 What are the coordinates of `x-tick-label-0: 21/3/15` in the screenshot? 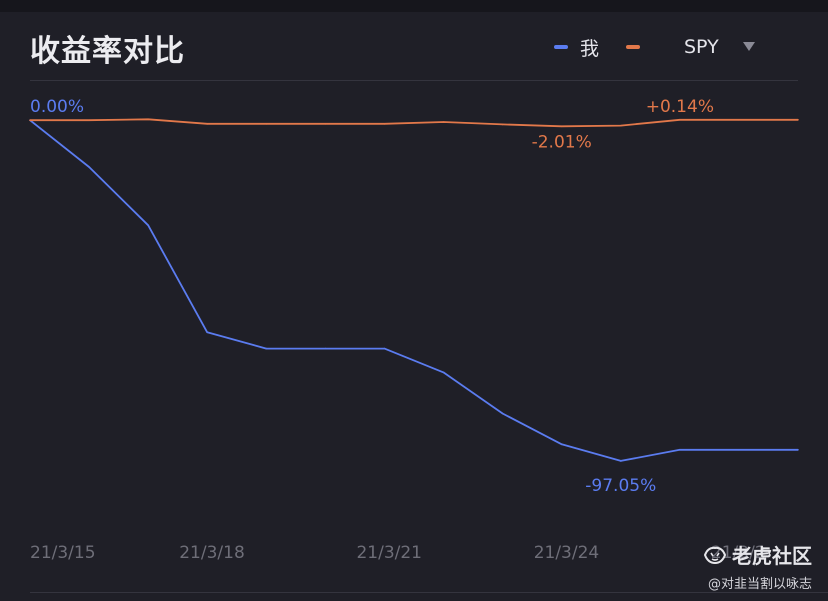 It's located at (63, 553).